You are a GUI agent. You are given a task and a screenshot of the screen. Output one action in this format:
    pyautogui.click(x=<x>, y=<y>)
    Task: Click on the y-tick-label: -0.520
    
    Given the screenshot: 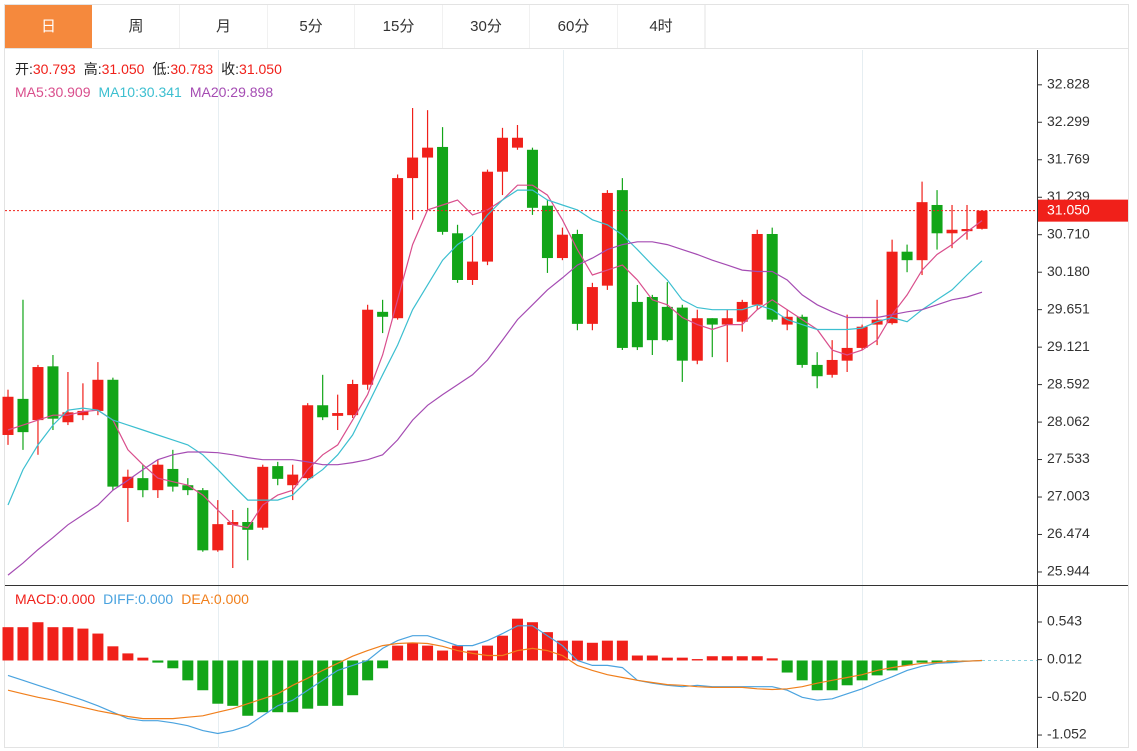 What is the action you would take?
    pyautogui.click(x=1067, y=696)
    